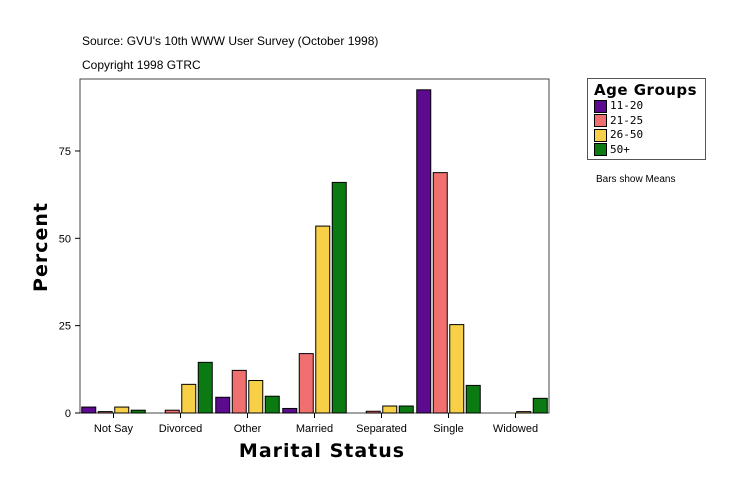  I want to click on legend-label: 21-25, so click(627, 120).